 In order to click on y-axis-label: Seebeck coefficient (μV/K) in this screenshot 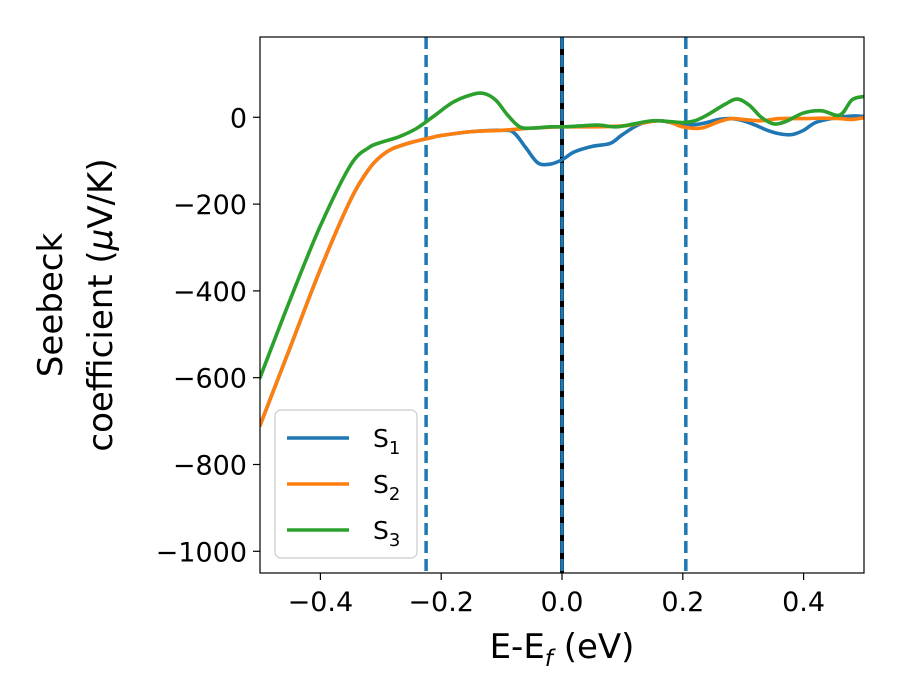, I will do `click(76, 304)`.